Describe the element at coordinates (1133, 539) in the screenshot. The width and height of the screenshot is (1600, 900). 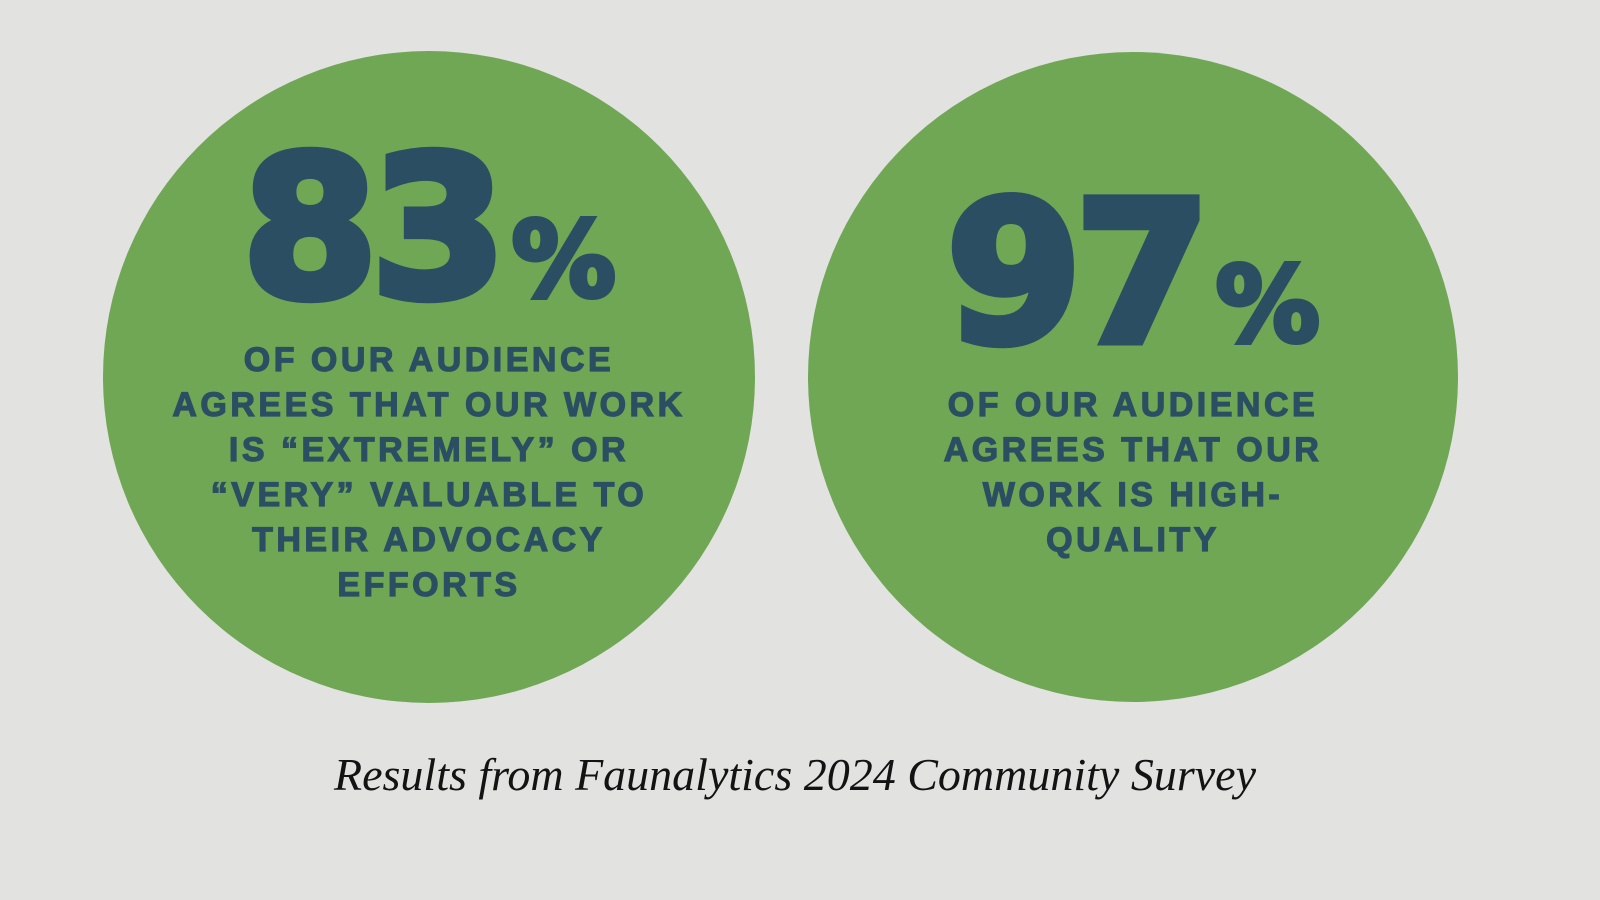
I see `stat-description-line: QUALITY` at that location.